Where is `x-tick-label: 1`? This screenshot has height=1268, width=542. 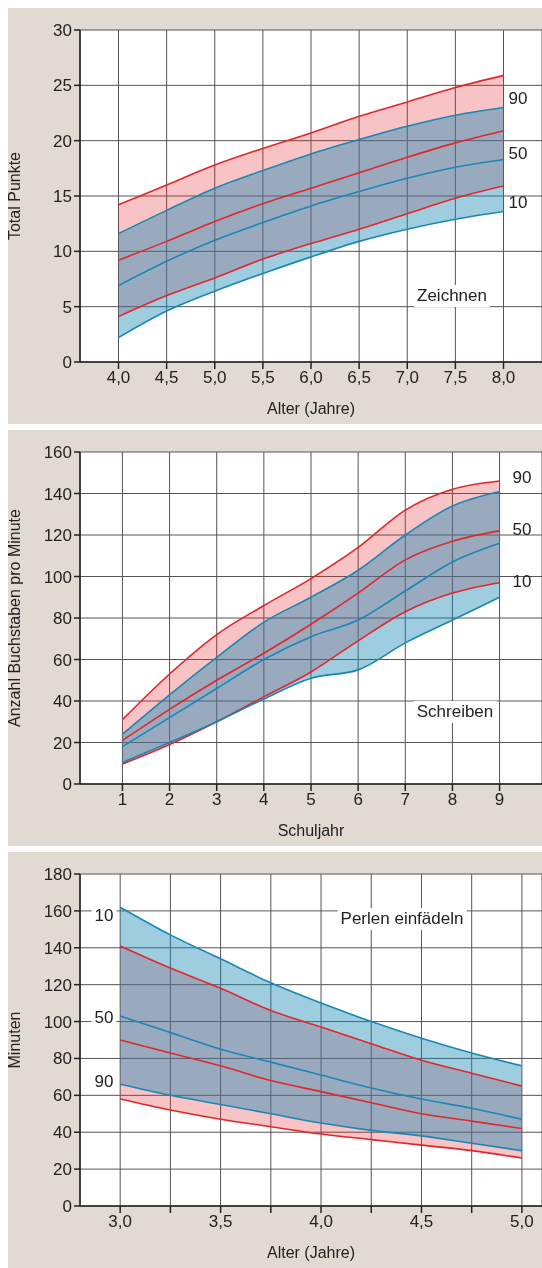 x-tick-label: 1 is located at coordinates (122, 800).